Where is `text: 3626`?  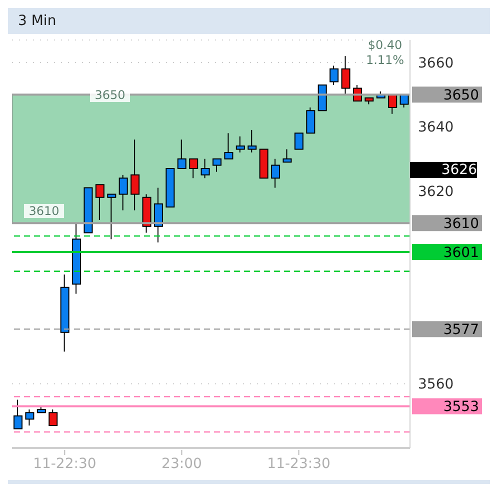 text: 3626 is located at coordinates (443, 170).